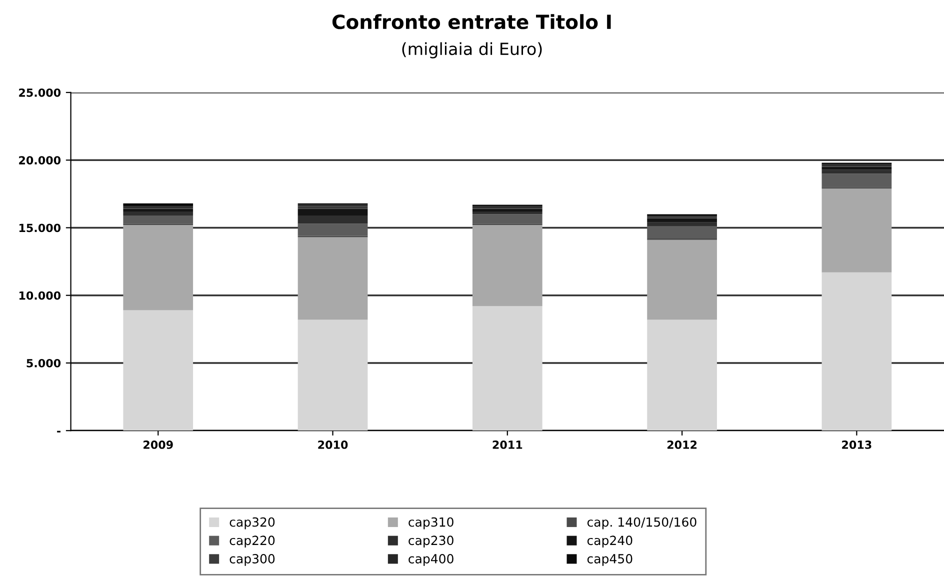  I want to click on x-tick-label: 2010, so click(333, 444).